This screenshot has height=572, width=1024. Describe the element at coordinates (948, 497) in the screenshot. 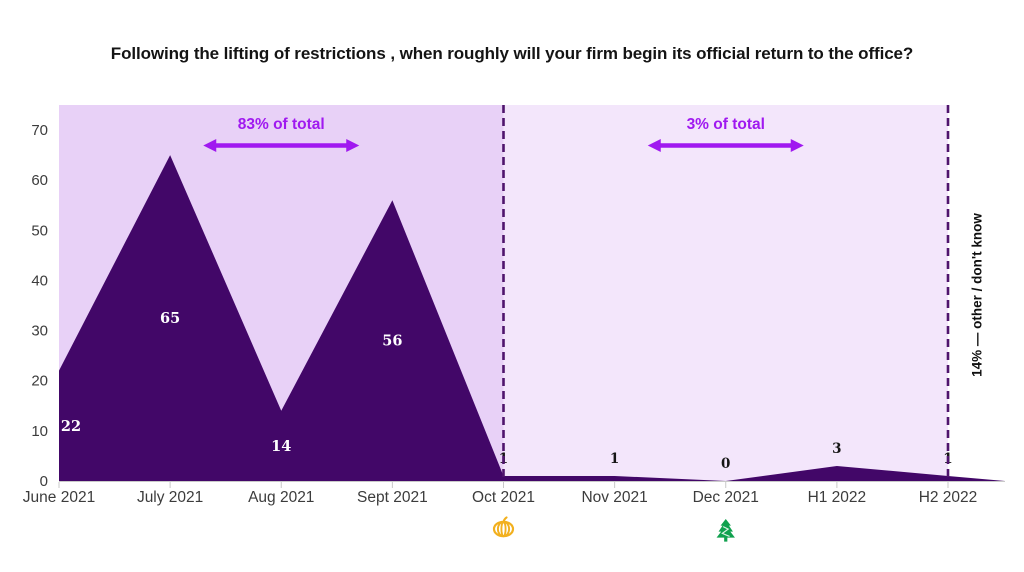

I see `x-axis-label: H2 2022` at that location.